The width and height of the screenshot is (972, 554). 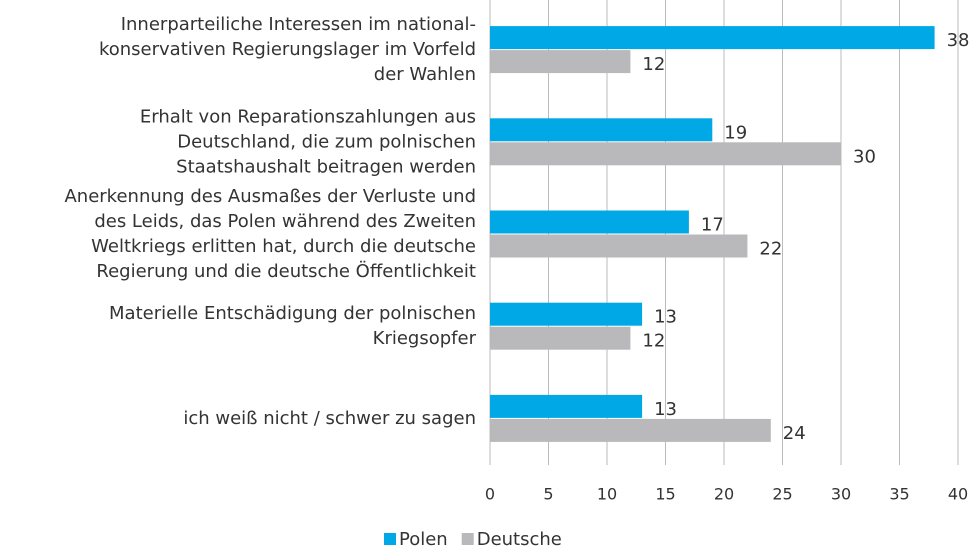 I want to click on category-label: Erhalt von Reparationszahlungen aus, so click(x=308, y=116).